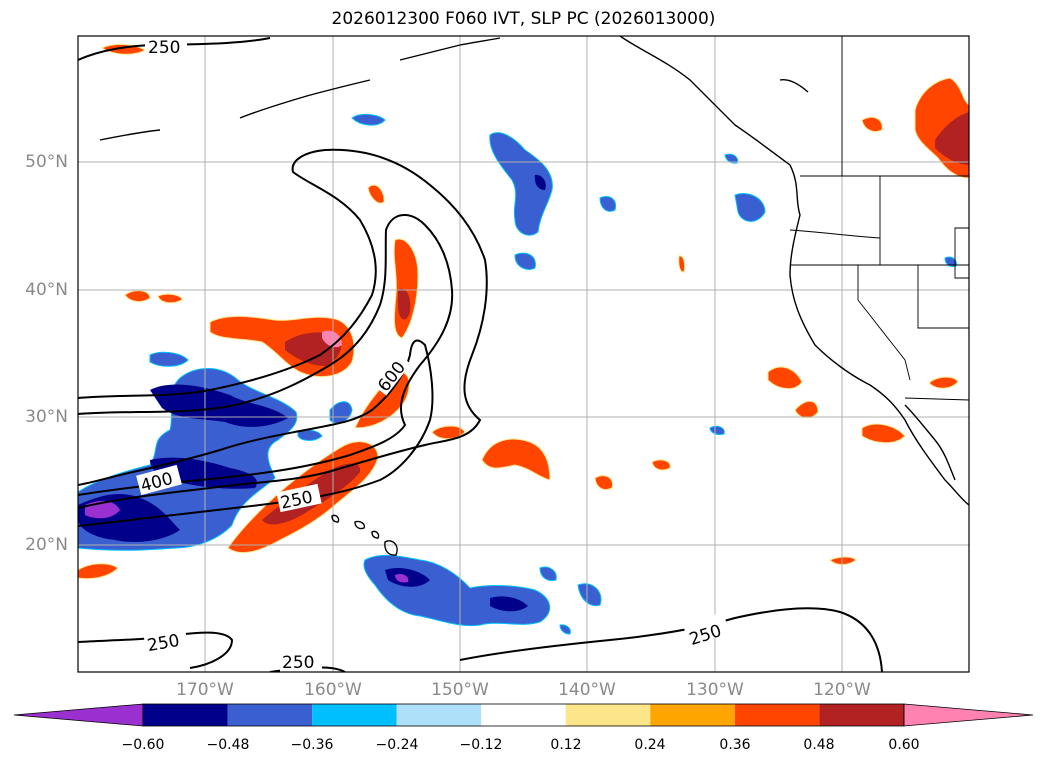 The height and width of the screenshot is (765, 1047). What do you see at coordinates (879, 218) in the screenshot?
I see `political-borders` at bounding box center [879, 218].